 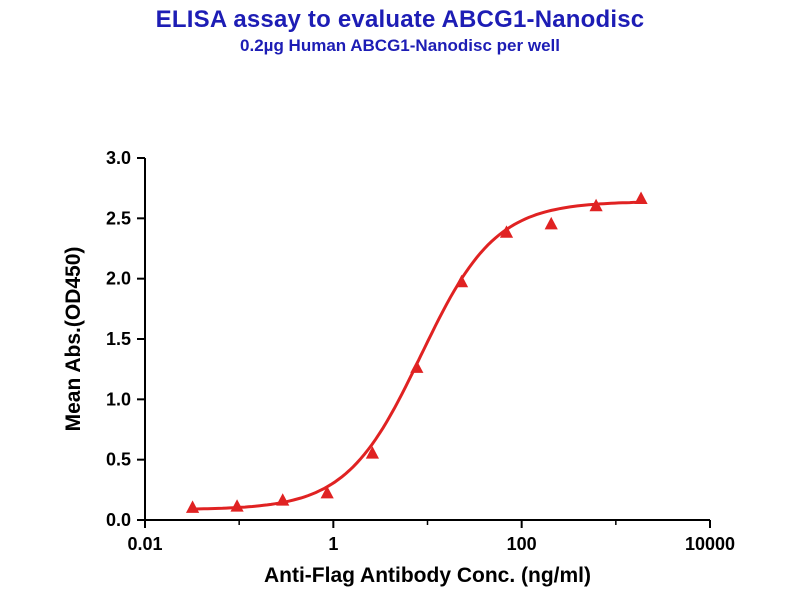 What do you see at coordinates (118, 520) in the screenshot?
I see `y-axis-tick-label: 0.0` at bounding box center [118, 520].